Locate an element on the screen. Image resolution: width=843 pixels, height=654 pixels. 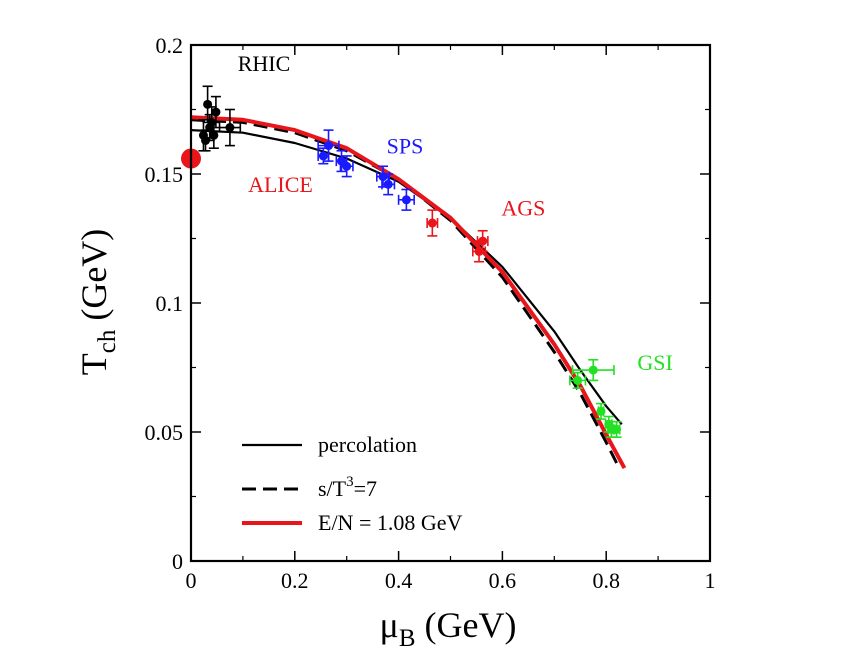
gsi-label: GSI is located at coordinates (654, 362).